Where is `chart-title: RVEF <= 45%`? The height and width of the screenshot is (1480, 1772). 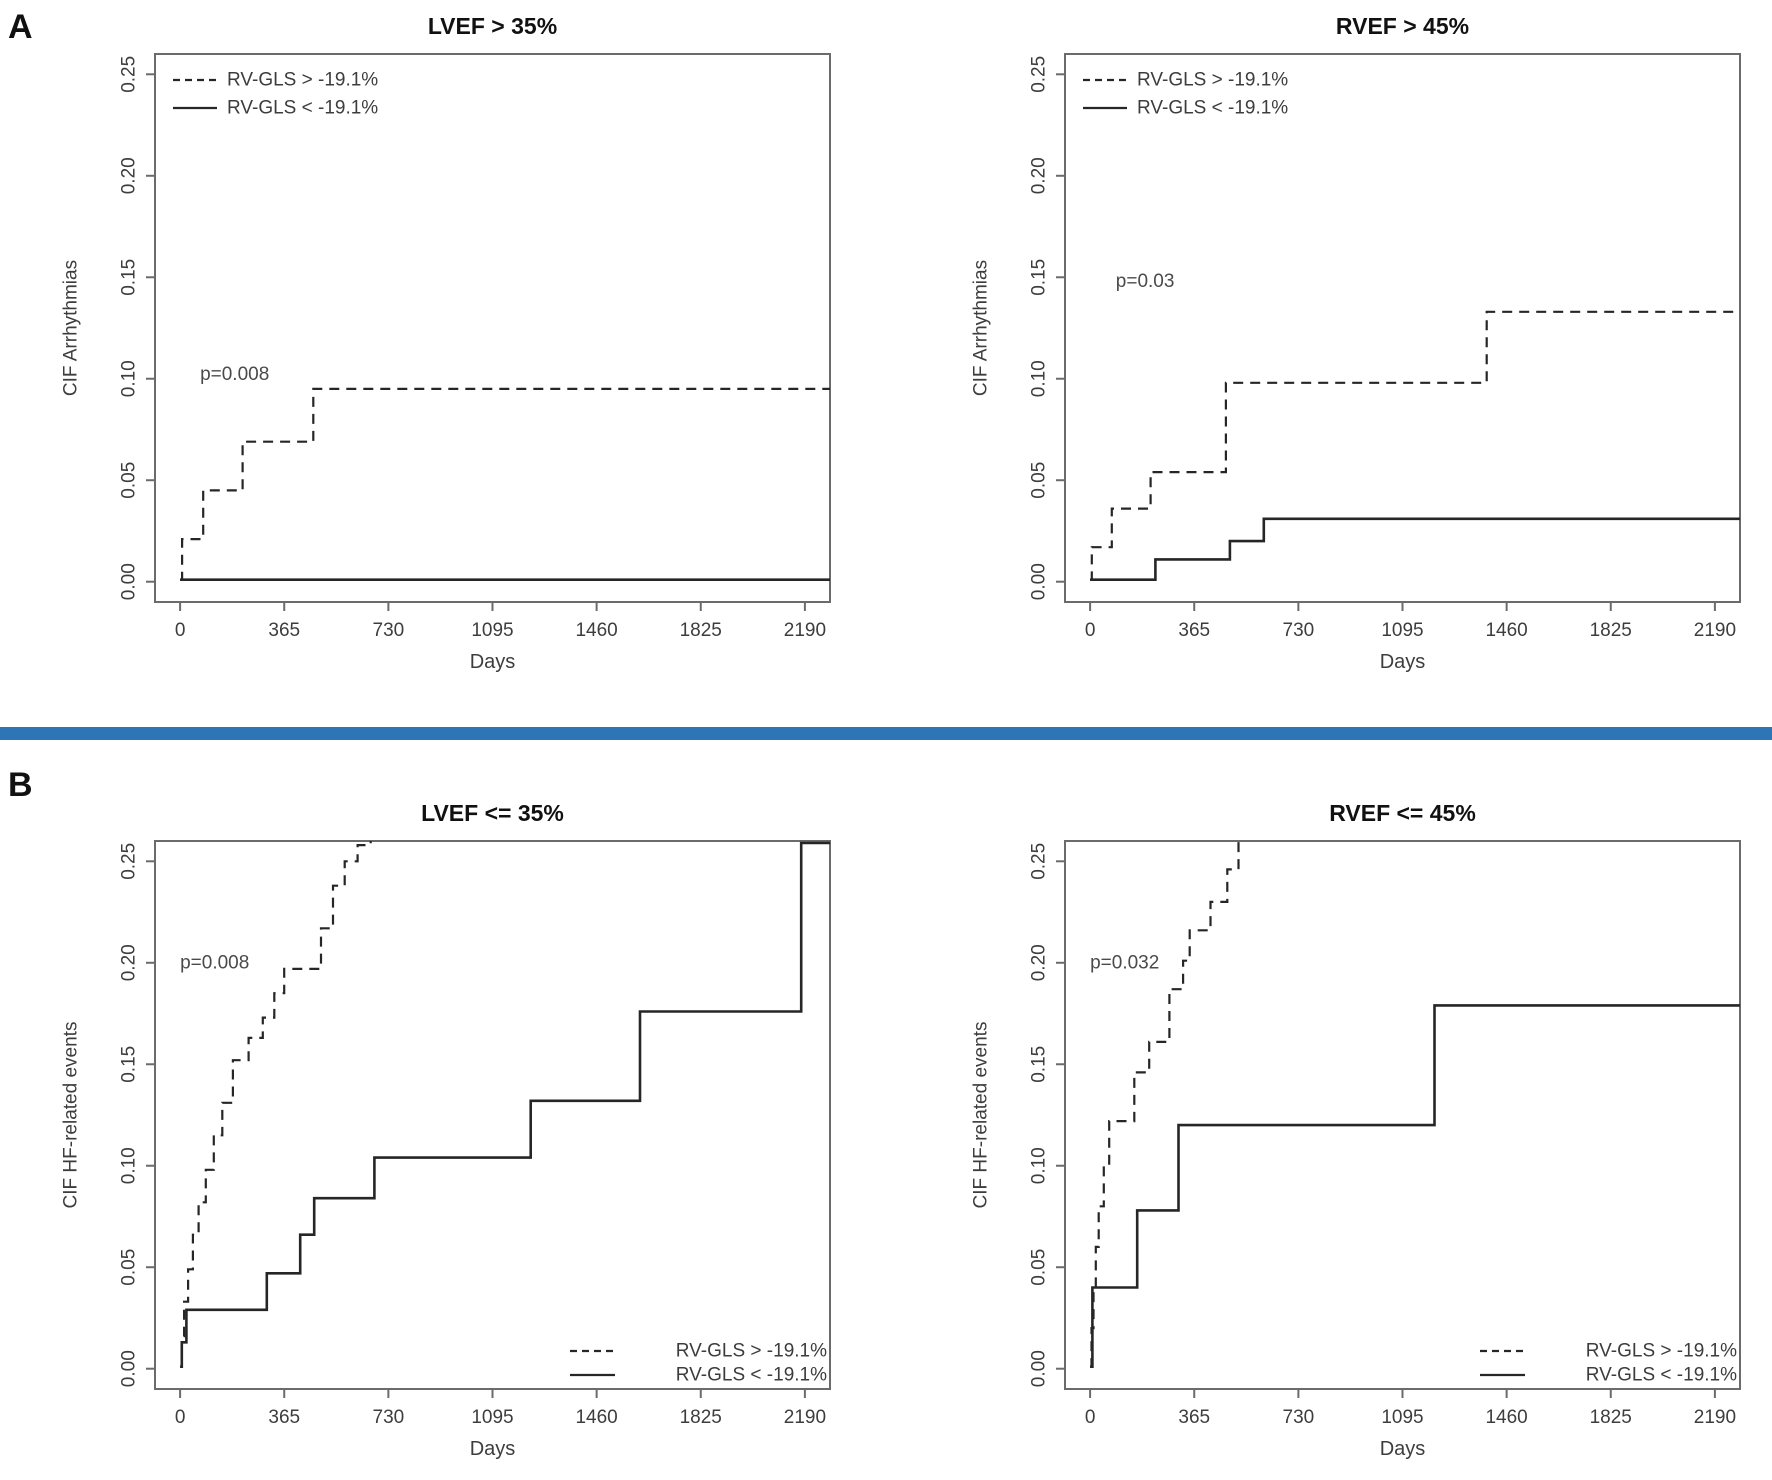 chart-title: RVEF <= 45% is located at coordinates (1402, 813).